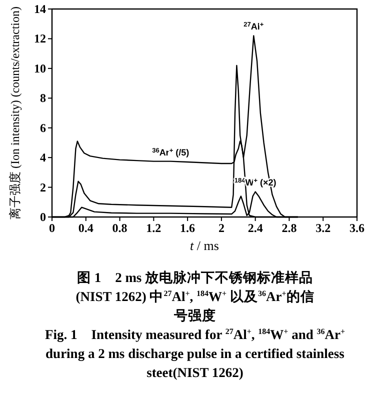 Image resolution: width=390 pixels, height=408 pixels. Describe the element at coordinates (40, 39) in the screenshot. I see `y-tick-label: 12` at that location.